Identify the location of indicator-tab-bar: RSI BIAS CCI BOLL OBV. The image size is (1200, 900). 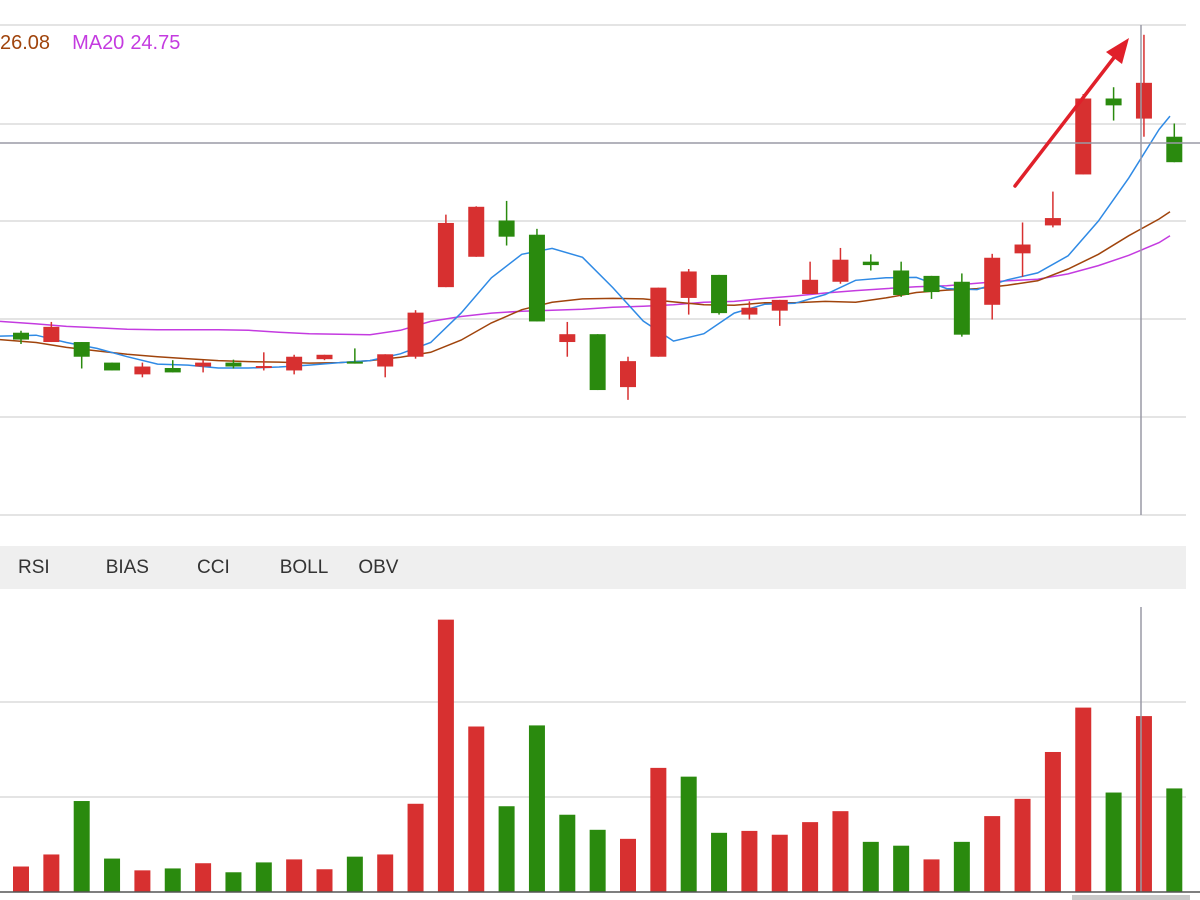
(593, 567).